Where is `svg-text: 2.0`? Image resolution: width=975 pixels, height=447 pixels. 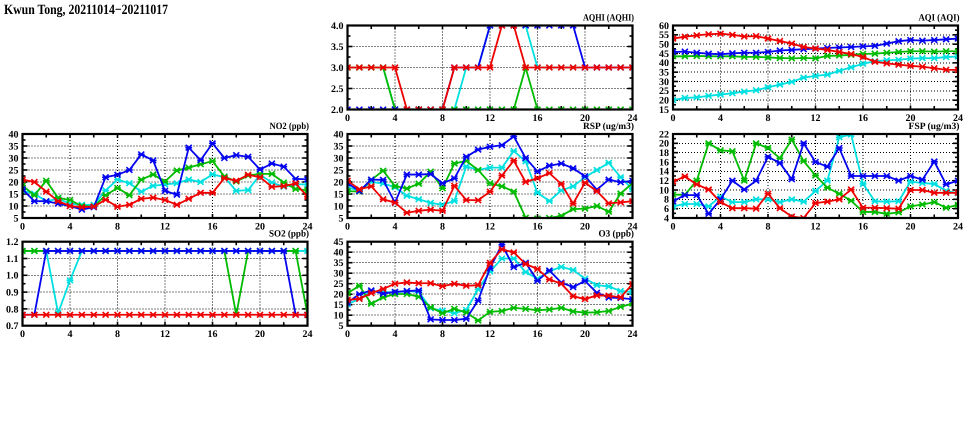 svg-text: 2.0 is located at coordinates (337, 110).